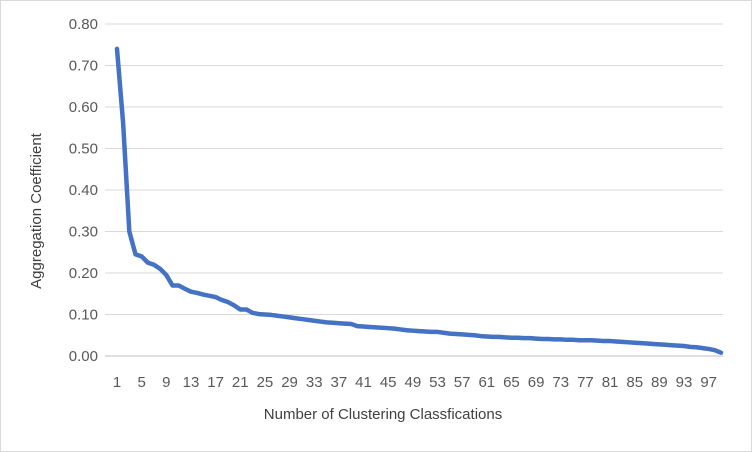  Describe the element at coordinates (363, 382) in the screenshot. I see `x-tick-label: 41` at that location.